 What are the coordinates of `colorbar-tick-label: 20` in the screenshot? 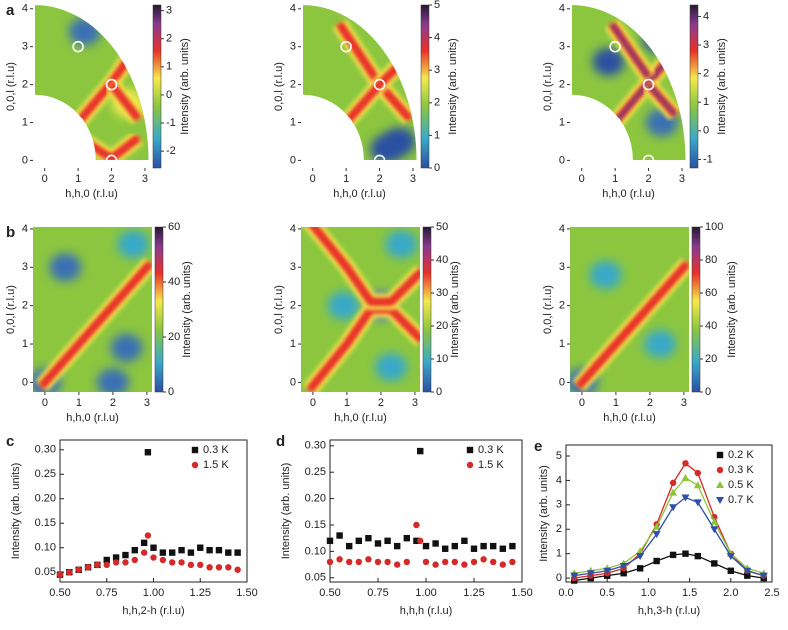 It's located at (442, 326).